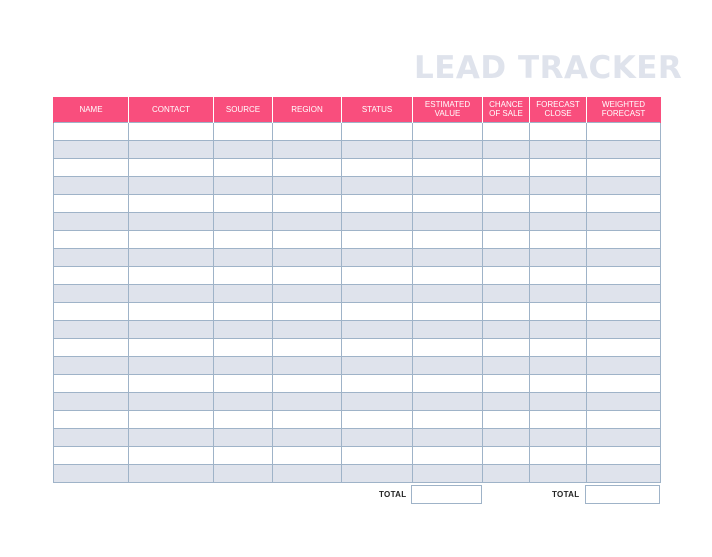 This screenshot has height=557, width=712. Describe the element at coordinates (622, 494) in the screenshot. I see `total-weighted-forecast-cell` at that location.